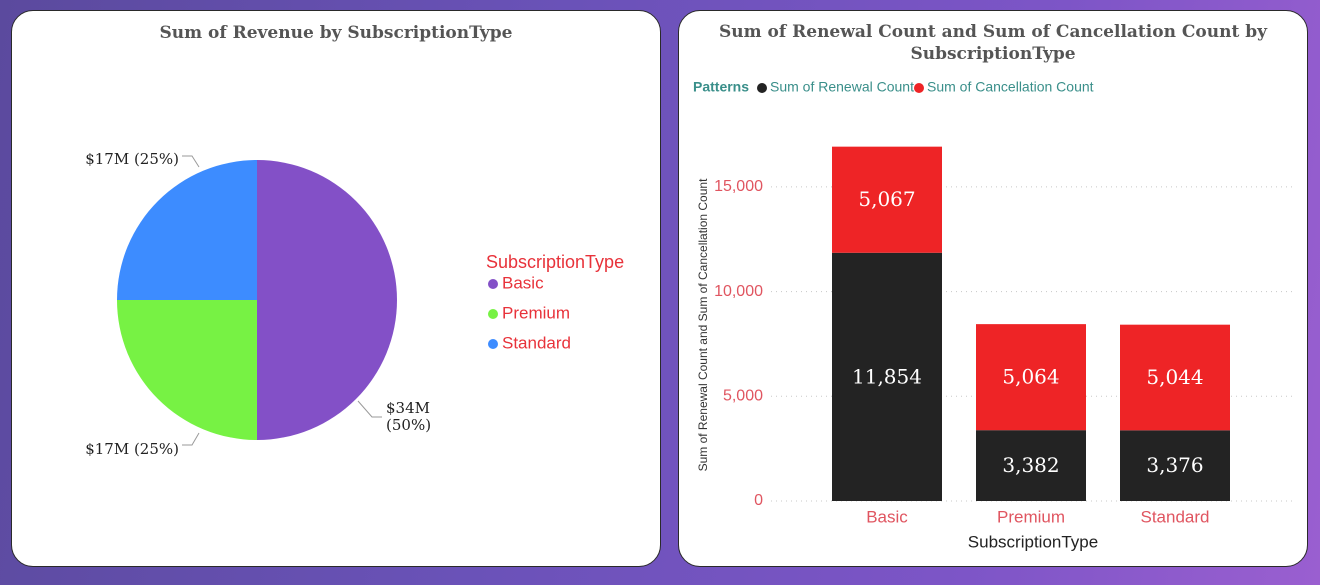 This screenshot has height=585, width=1320. Describe the element at coordinates (336, 33) in the screenshot. I see `pie-chart-title: Sum of Revenue by SubscriptionType` at that location.